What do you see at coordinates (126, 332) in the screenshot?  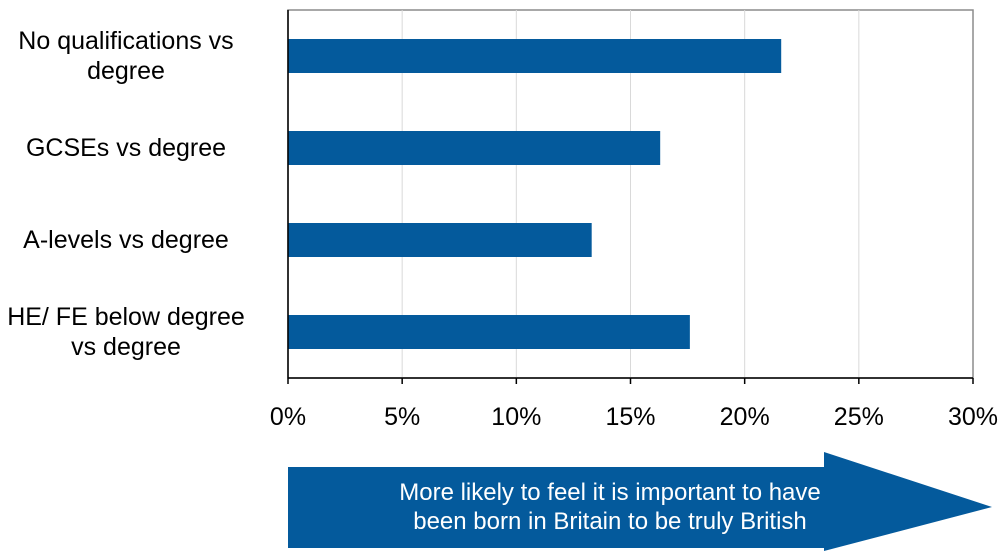 I see `category-label: HE/ FE below degree vs degree` at bounding box center [126, 332].